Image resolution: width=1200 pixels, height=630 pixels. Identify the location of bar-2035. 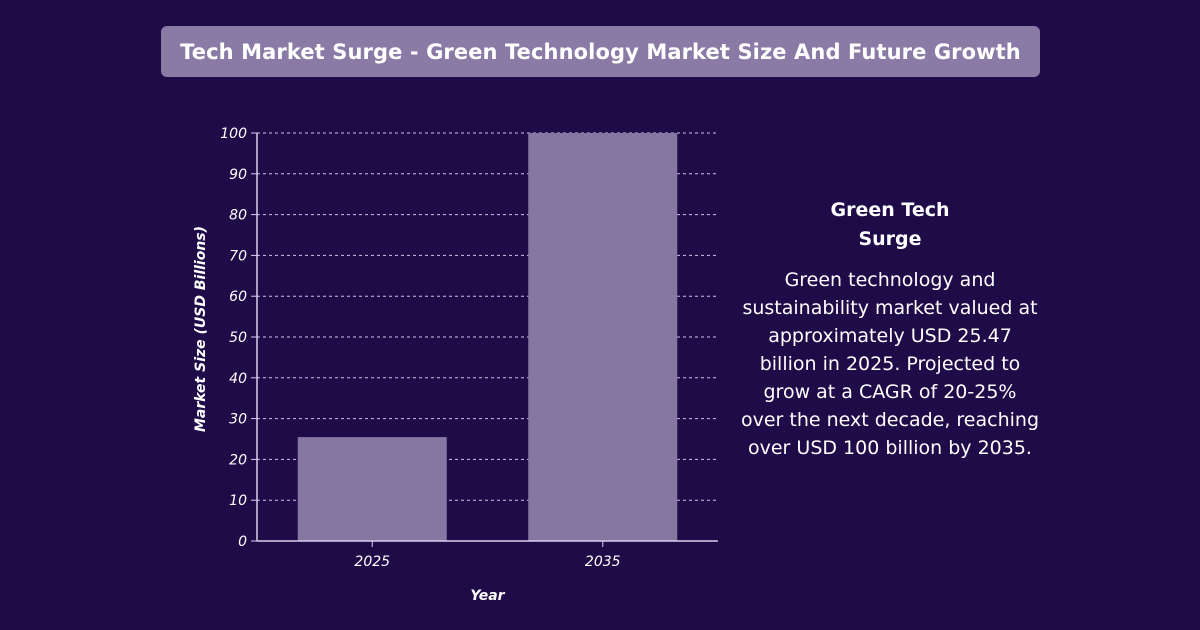
(603, 337).